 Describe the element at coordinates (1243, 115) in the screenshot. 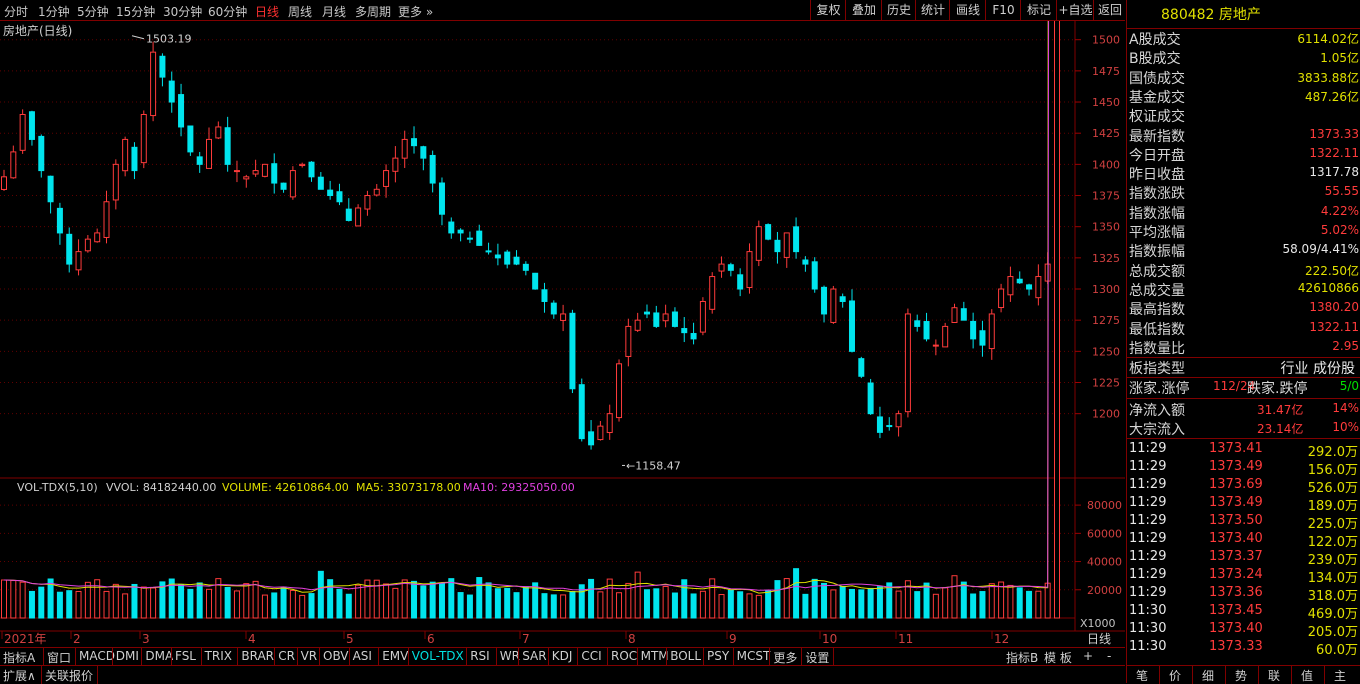

I see `stat-row: 权证成交` at that location.